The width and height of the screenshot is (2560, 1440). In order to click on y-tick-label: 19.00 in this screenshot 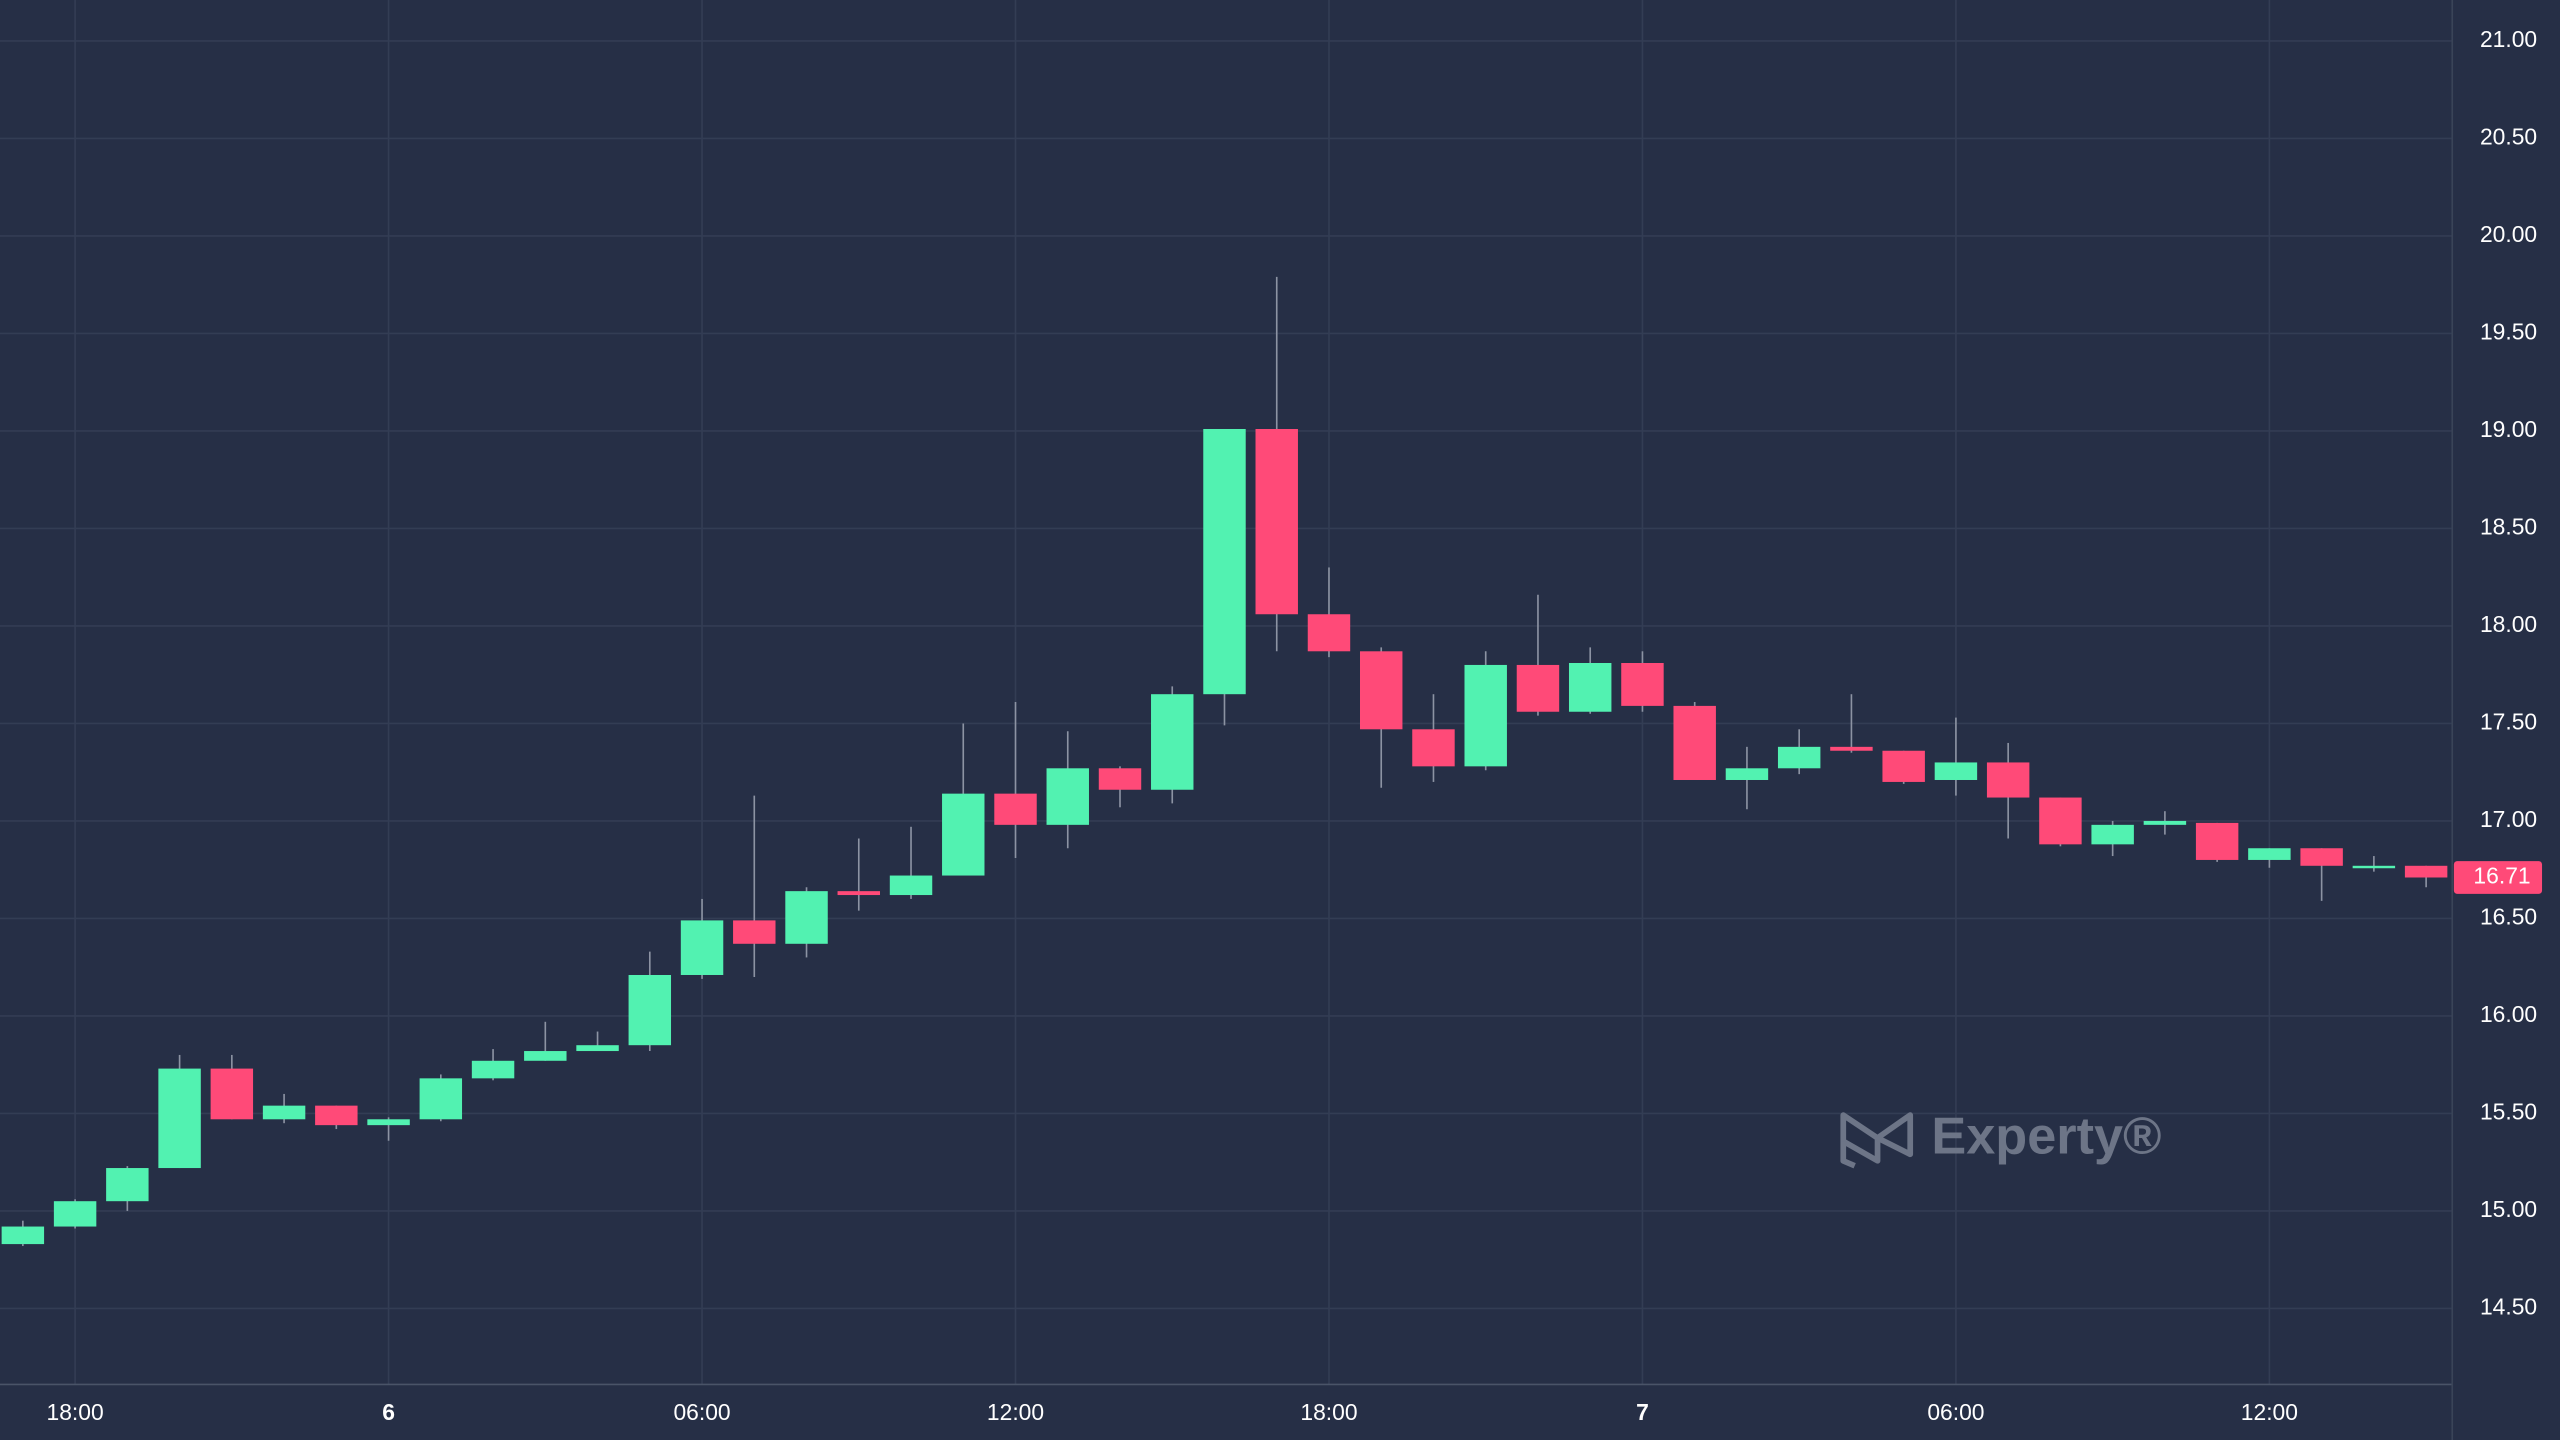, I will do `click(2508, 429)`.